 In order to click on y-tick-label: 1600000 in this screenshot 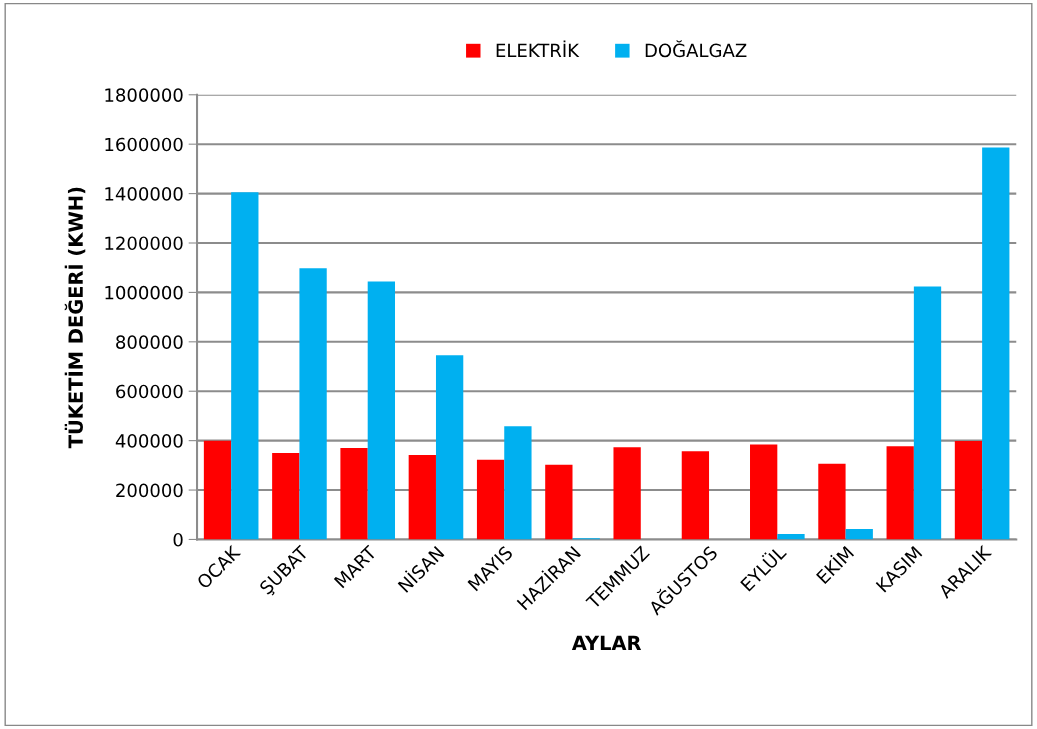, I will do `click(144, 144)`.